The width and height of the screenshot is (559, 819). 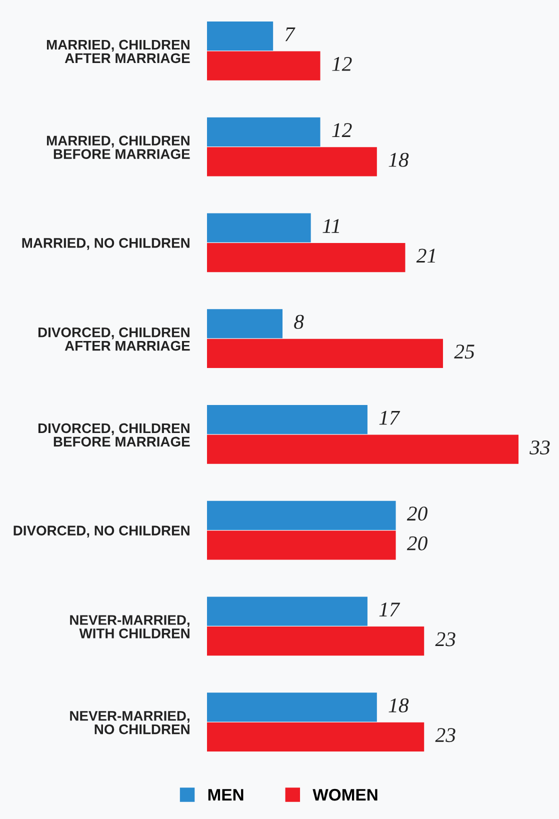 I want to click on data-label: 21, so click(x=425, y=255).